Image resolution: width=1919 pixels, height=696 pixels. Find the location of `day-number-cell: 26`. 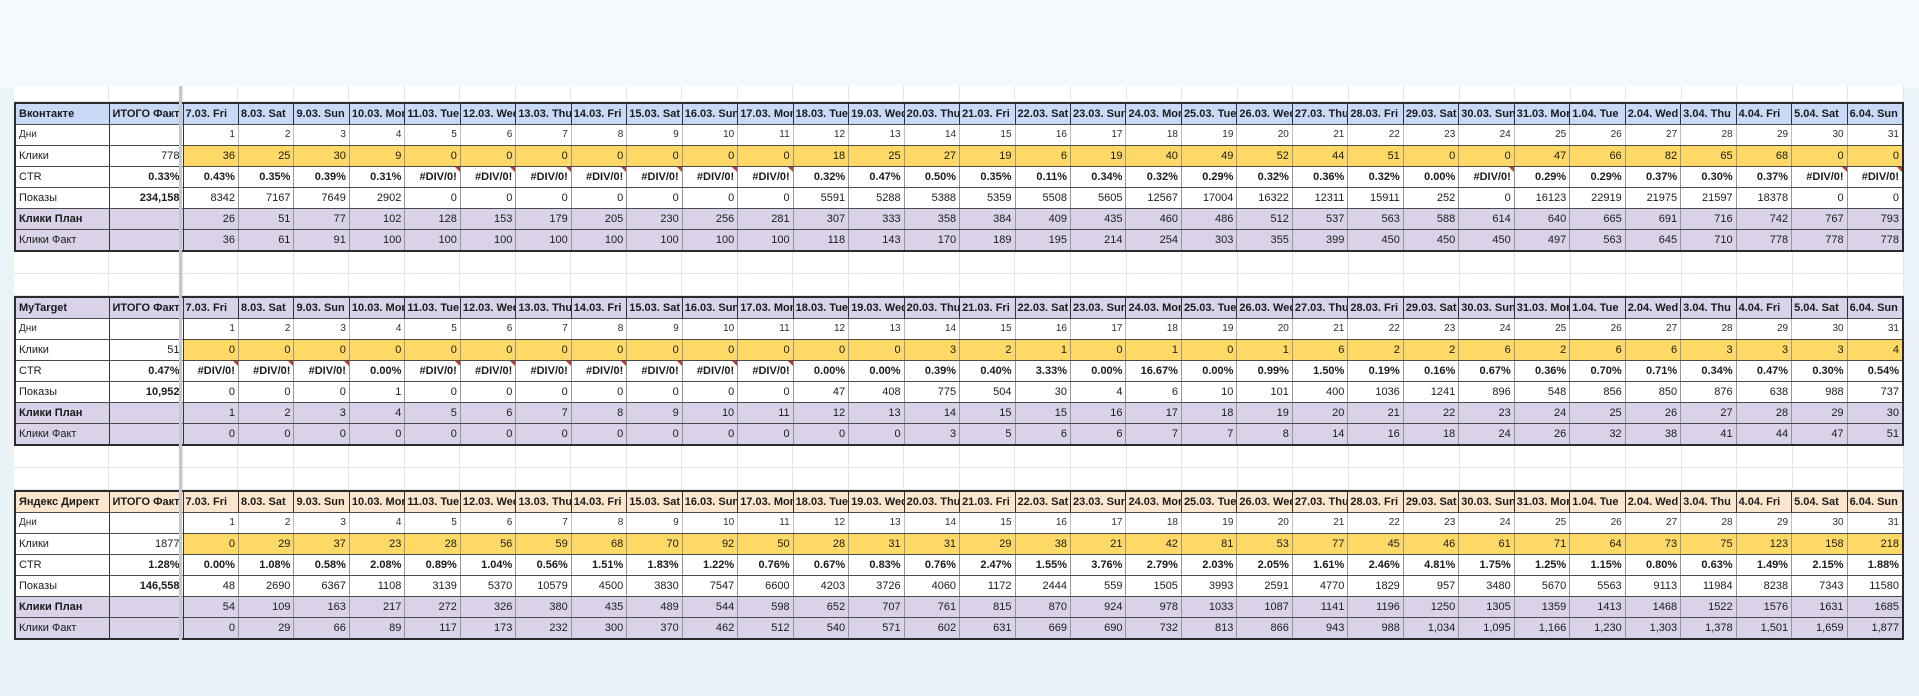

day-number-cell: 26 is located at coordinates (1597, 329).